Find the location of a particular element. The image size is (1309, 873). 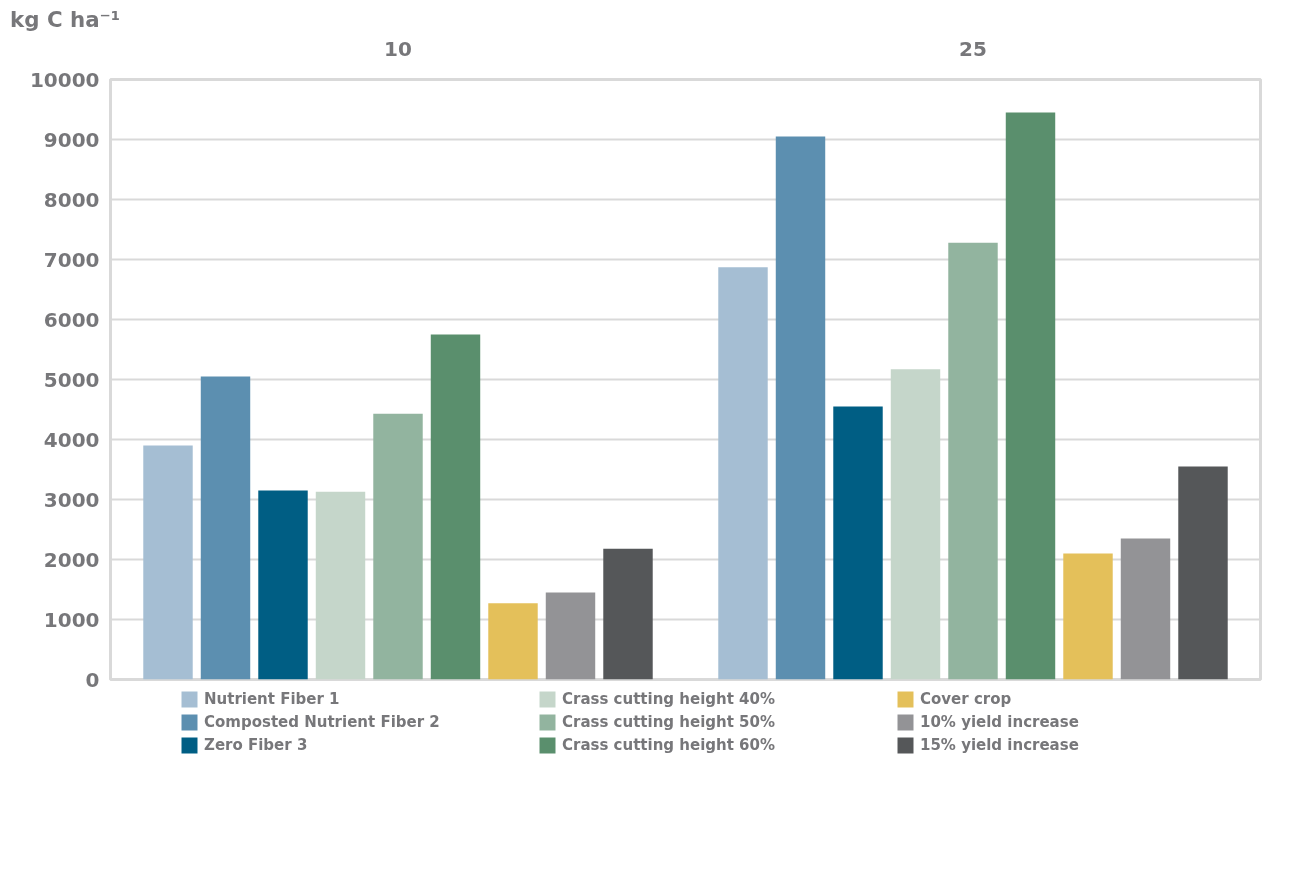

y-tick-label: 7000 is located at coordinates (71, 259).